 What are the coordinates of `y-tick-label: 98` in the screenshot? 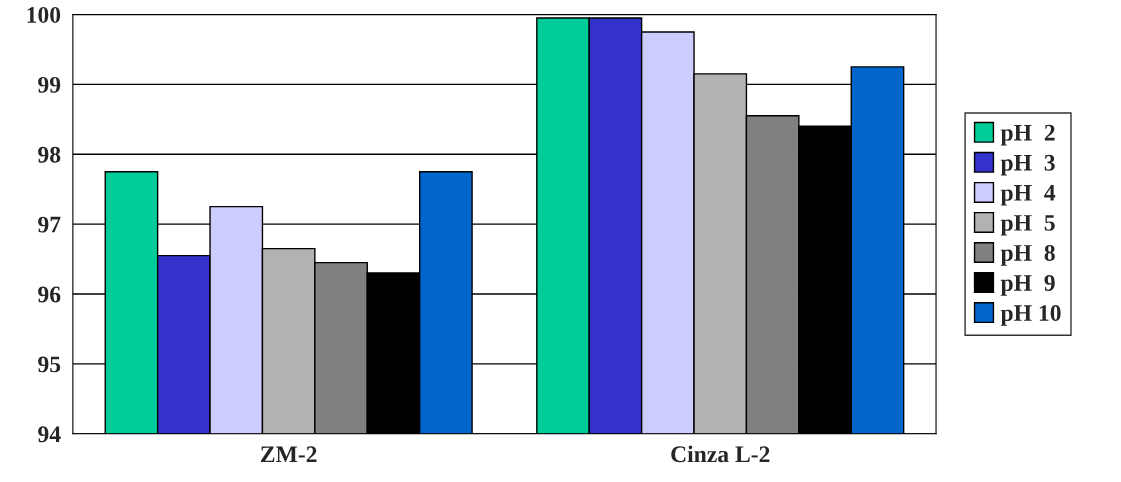 It's located at (49, 154).